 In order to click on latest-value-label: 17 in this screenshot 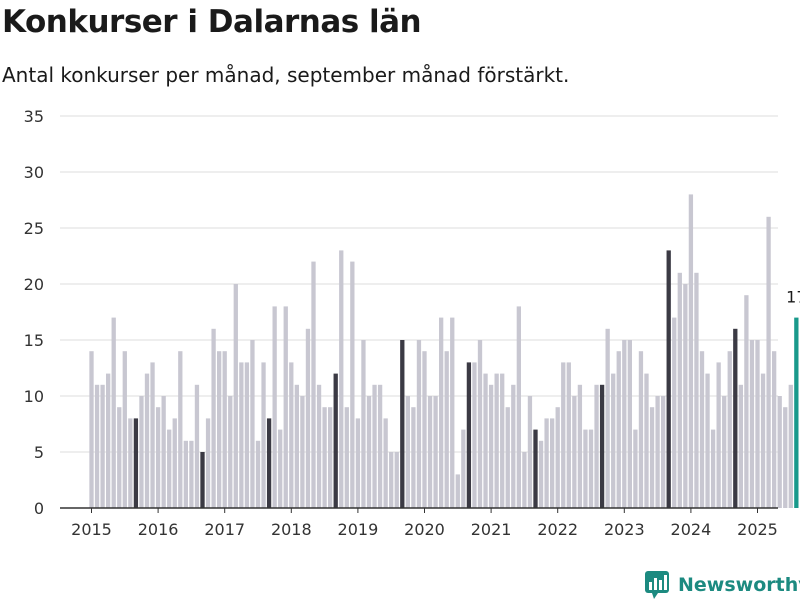, I will do `click(793, 297)`.